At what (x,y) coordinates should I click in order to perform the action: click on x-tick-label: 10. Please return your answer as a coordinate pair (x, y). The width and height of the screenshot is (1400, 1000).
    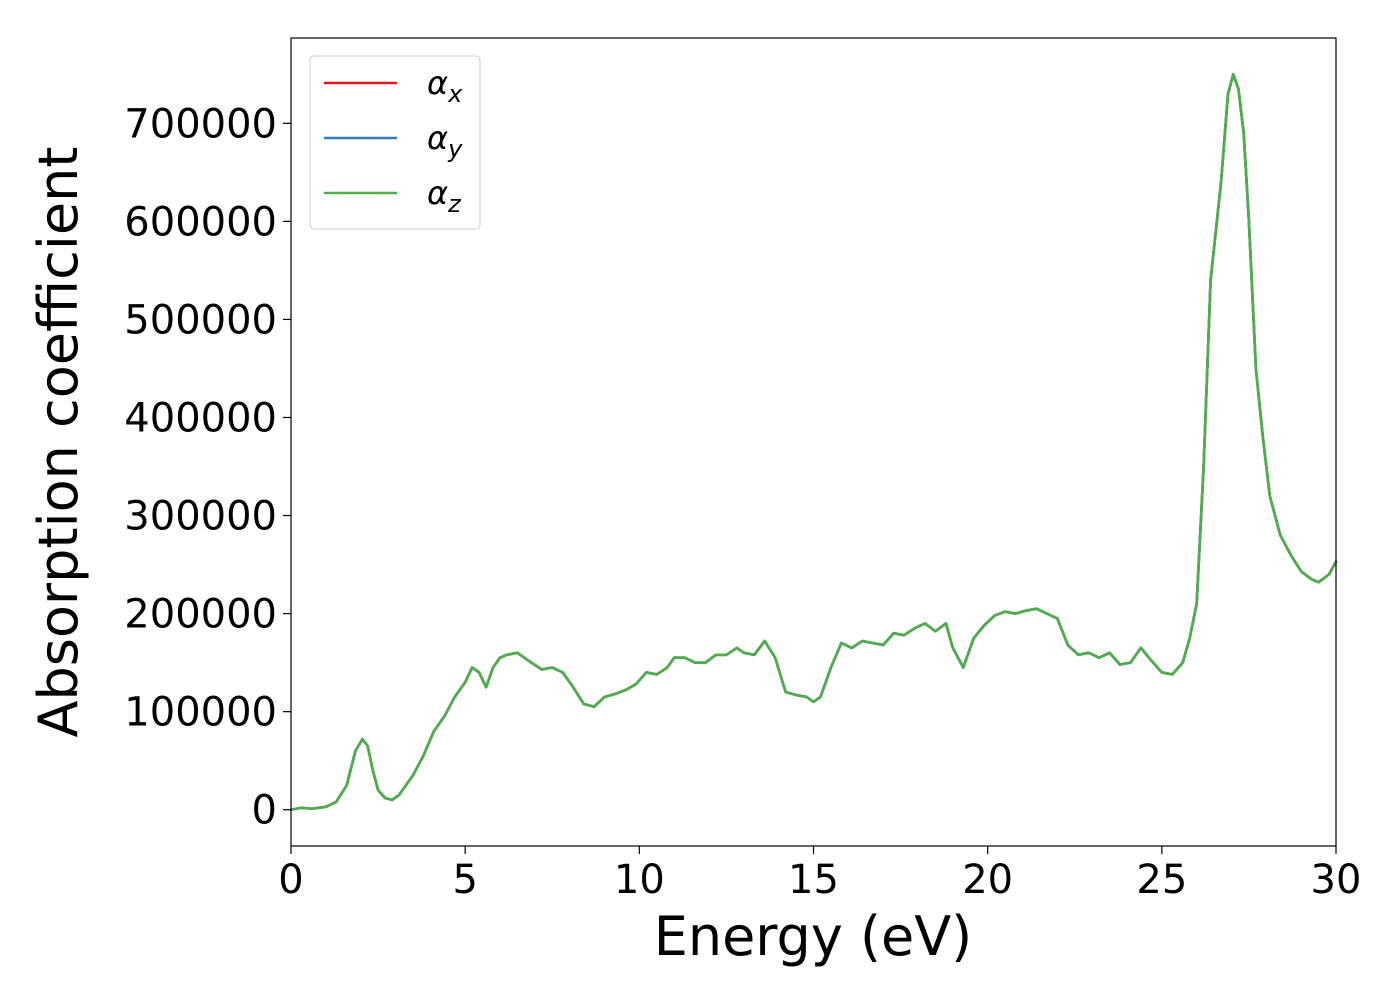
    Looking at the image, I should click on (639, 880).